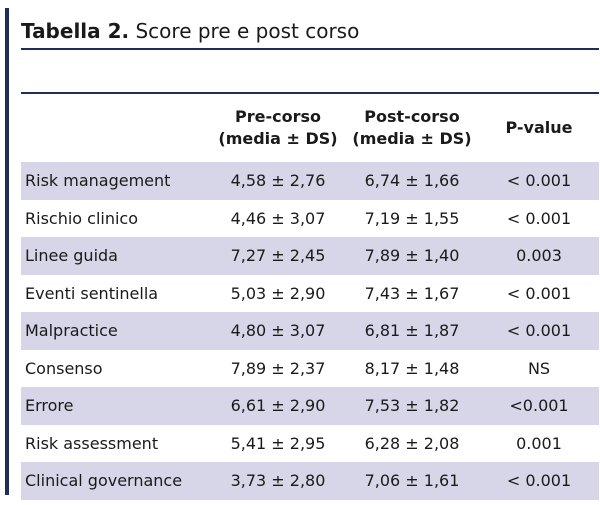  Describe the element at coordinates (412, 481) in the screenshot. I see `row-post-value: 7,06 ± 1,61` at that location.